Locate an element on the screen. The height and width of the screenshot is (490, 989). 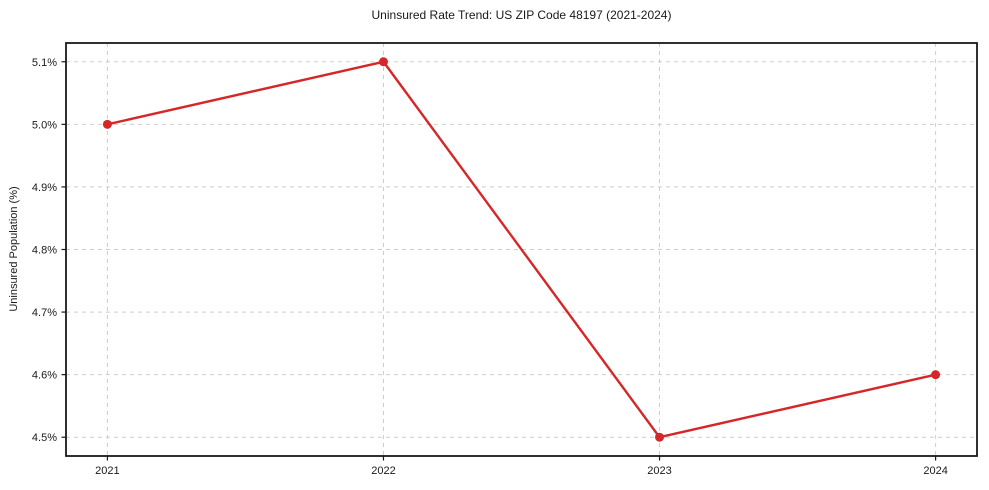
y-axis-label: Uninsured Population (%) is located at coordinates (14, 249).